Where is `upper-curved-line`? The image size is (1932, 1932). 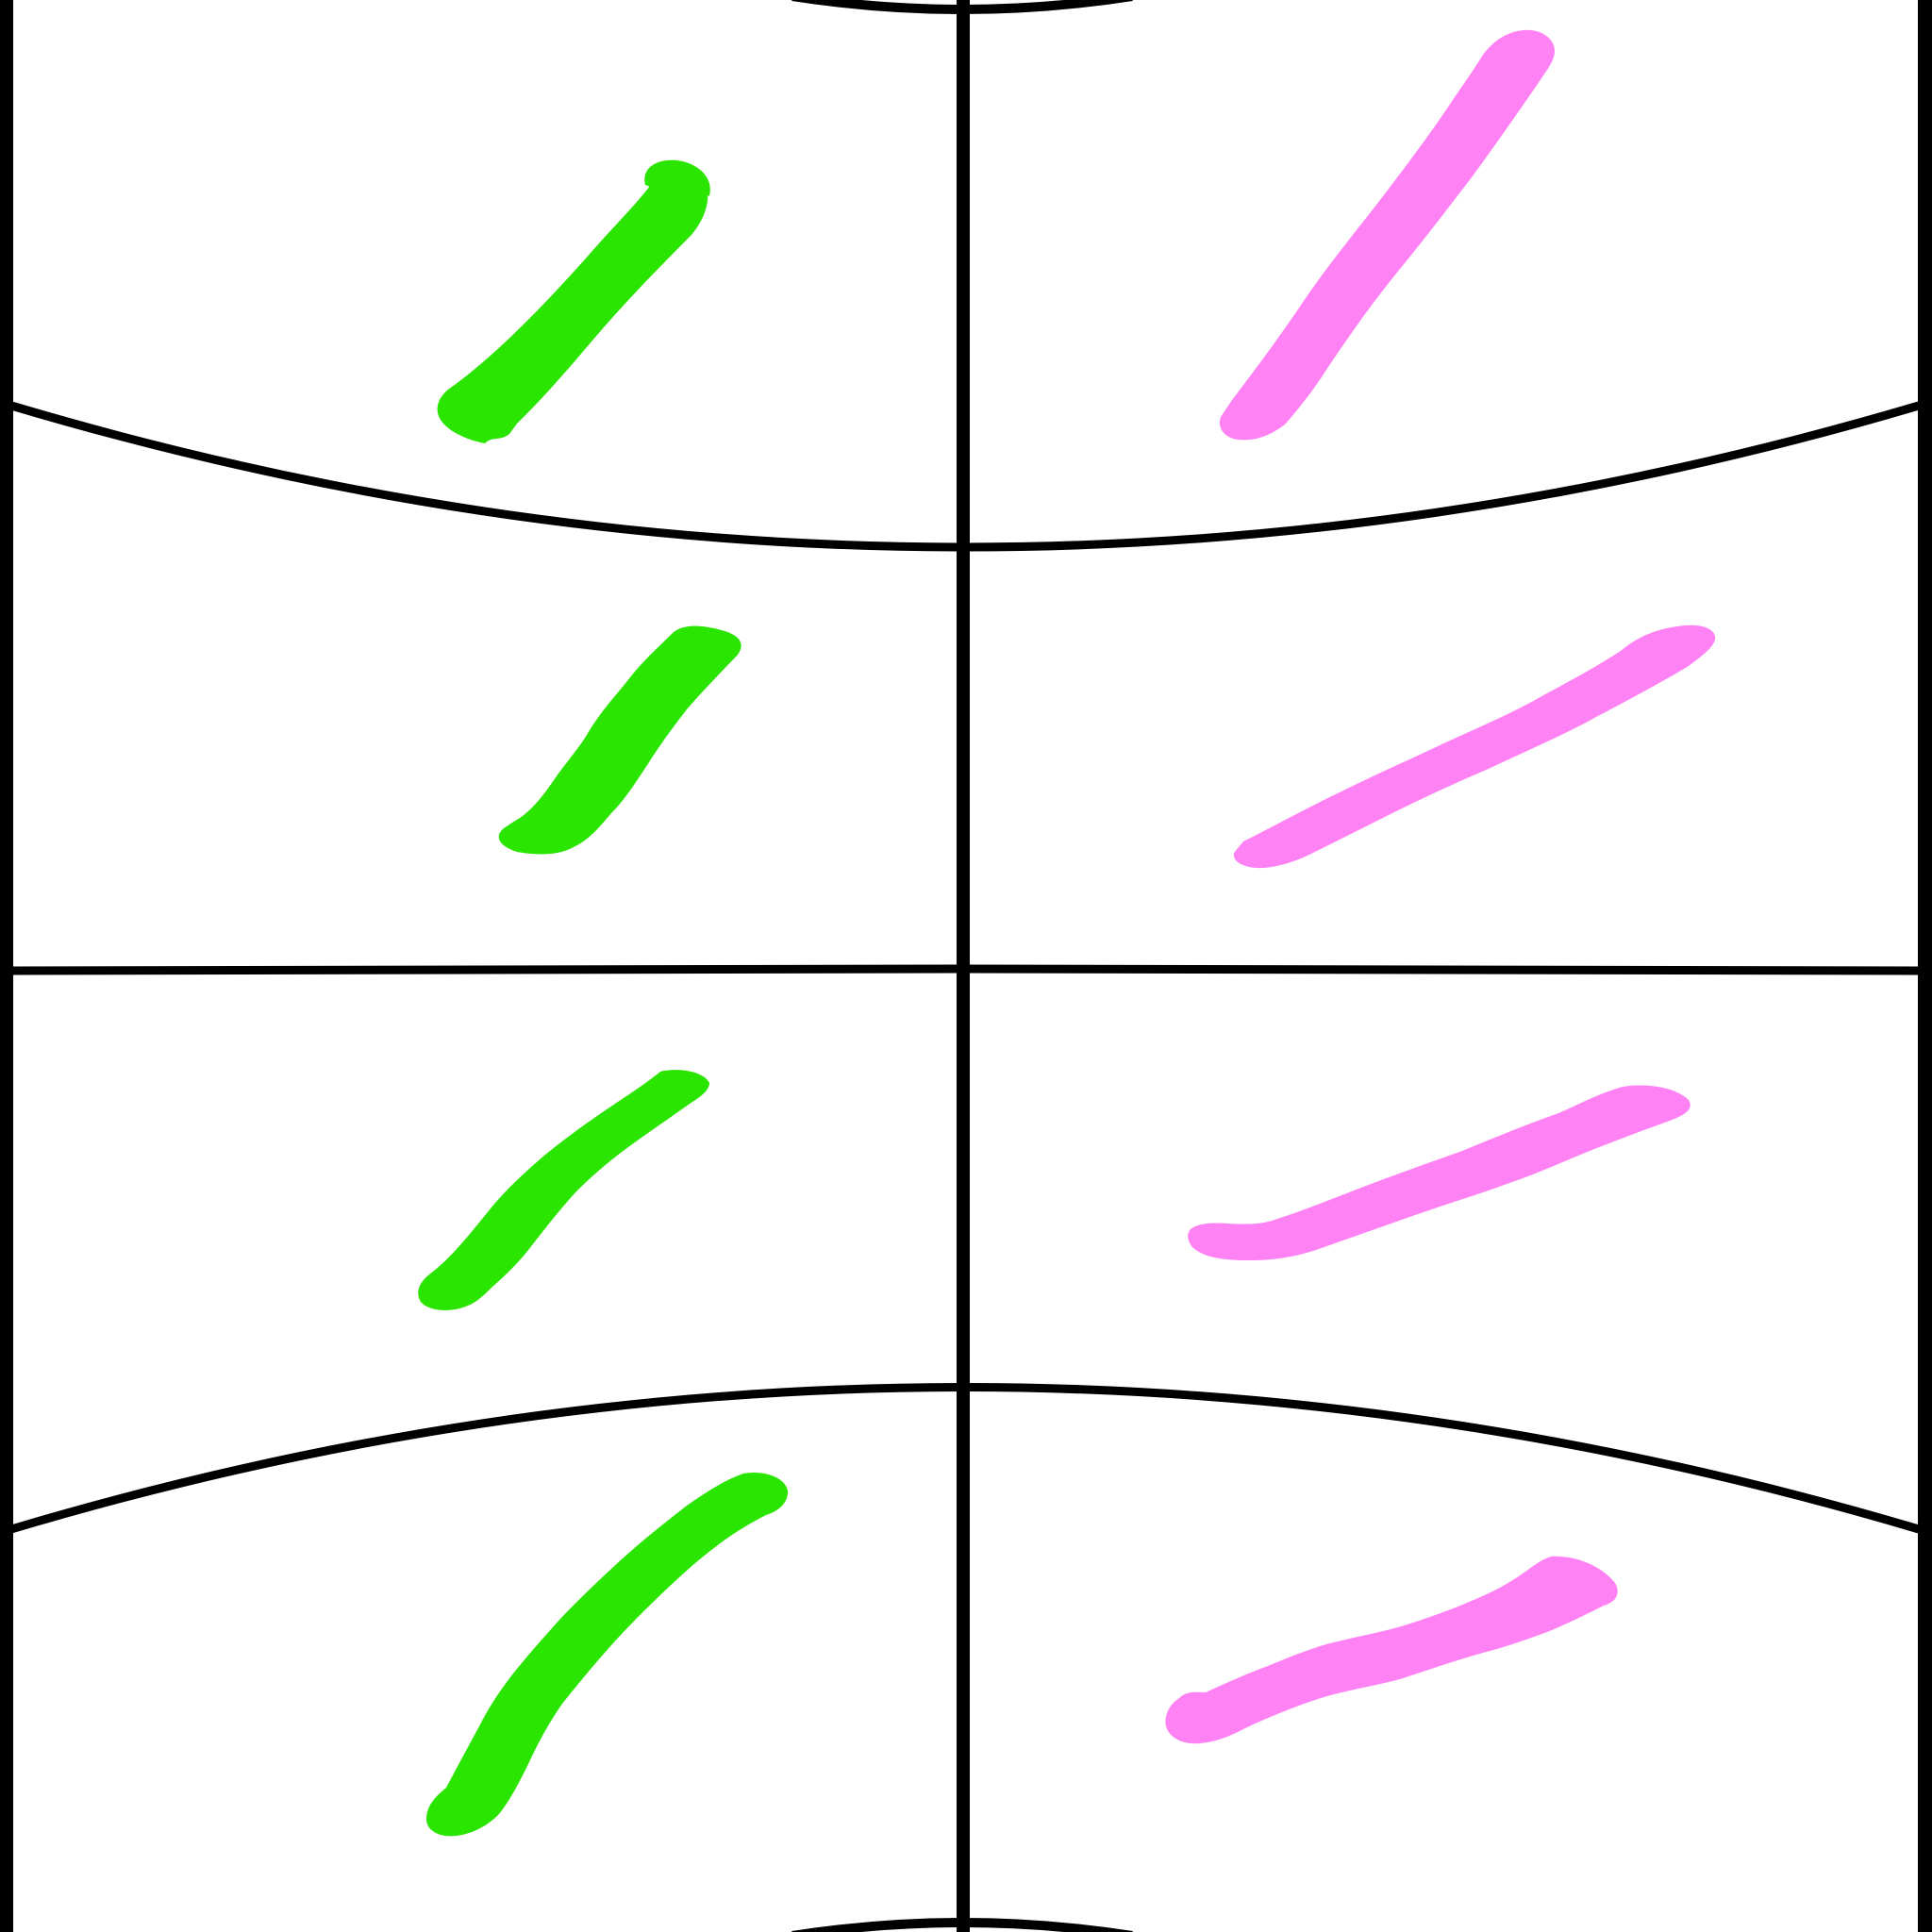
upper-curved-line is located at coordinates (965, 477).